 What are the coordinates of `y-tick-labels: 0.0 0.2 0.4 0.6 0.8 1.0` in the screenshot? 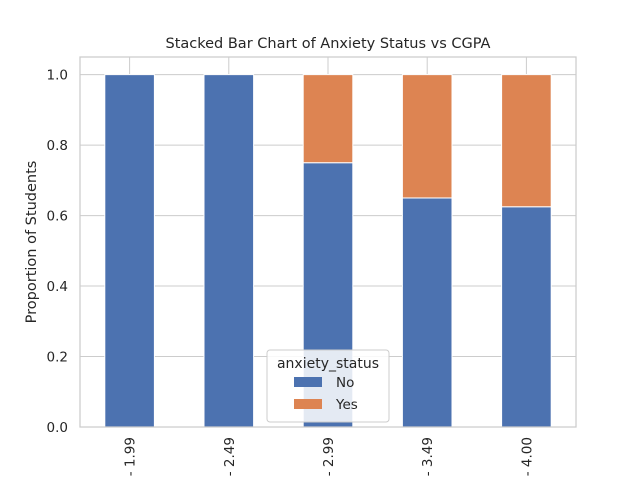 It's located at (57, 252).